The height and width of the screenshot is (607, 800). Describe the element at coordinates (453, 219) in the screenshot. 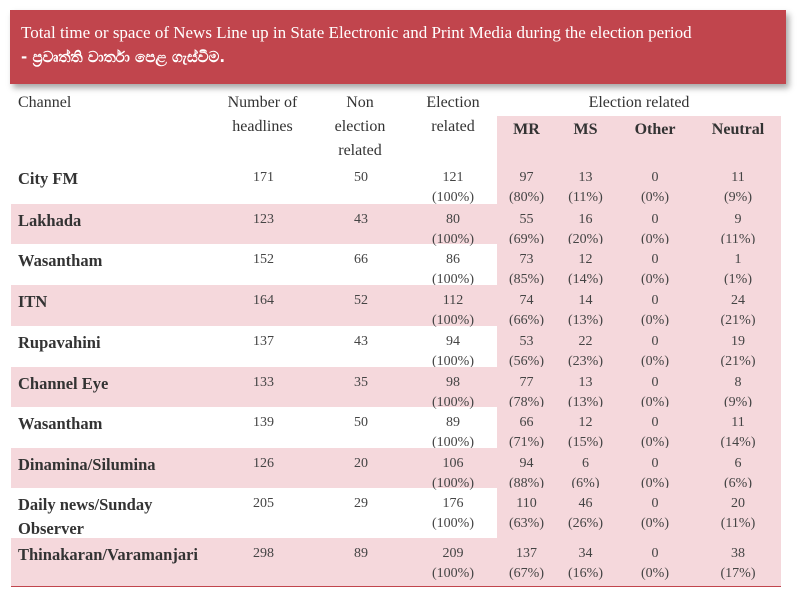

I see `cell-elec: 80` at that location.